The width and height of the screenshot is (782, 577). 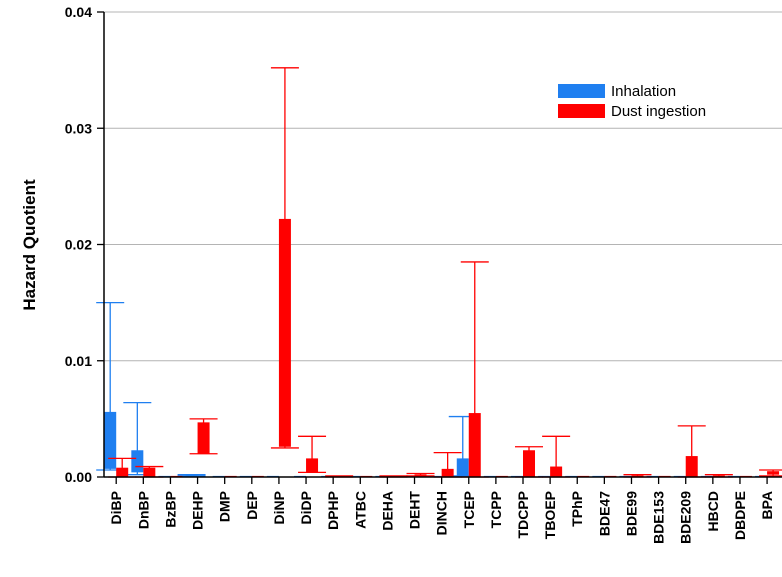 I want to click on x-tick-label: TCEP, so click(x=469, y=509).